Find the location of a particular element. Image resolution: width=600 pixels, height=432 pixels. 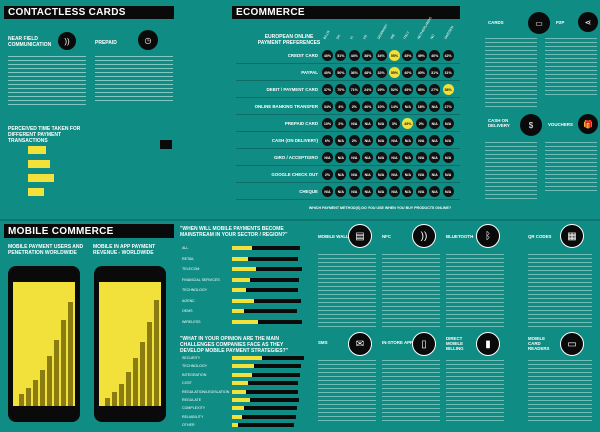

contactless-title: CONTACTLESS CARDS is located at coordinates (67, 12).